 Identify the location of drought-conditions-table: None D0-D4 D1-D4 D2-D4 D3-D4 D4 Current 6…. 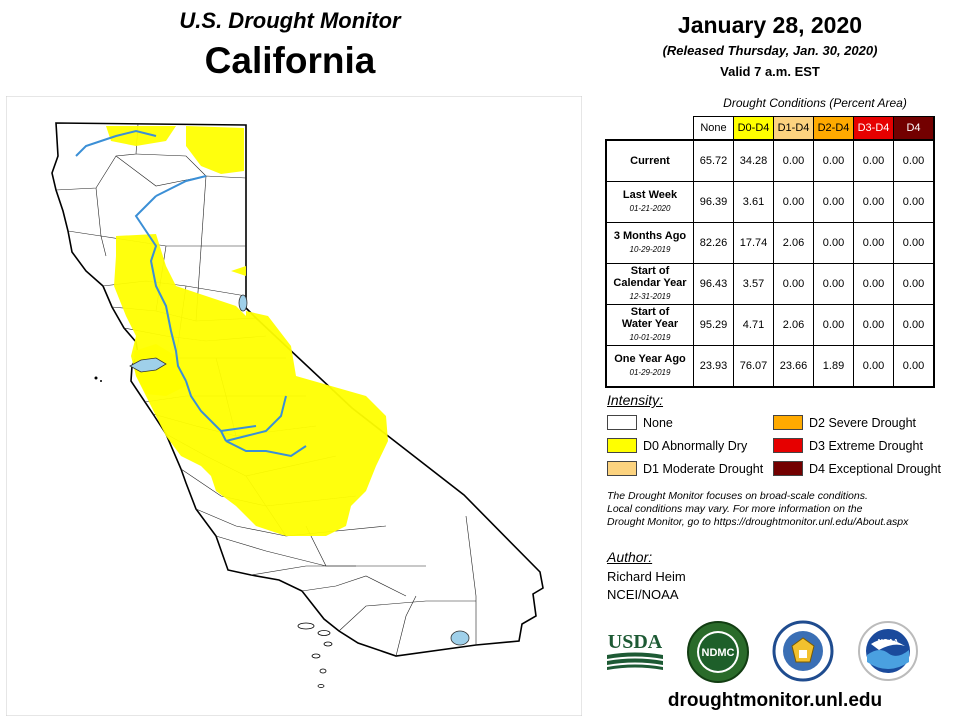
(770, 252).